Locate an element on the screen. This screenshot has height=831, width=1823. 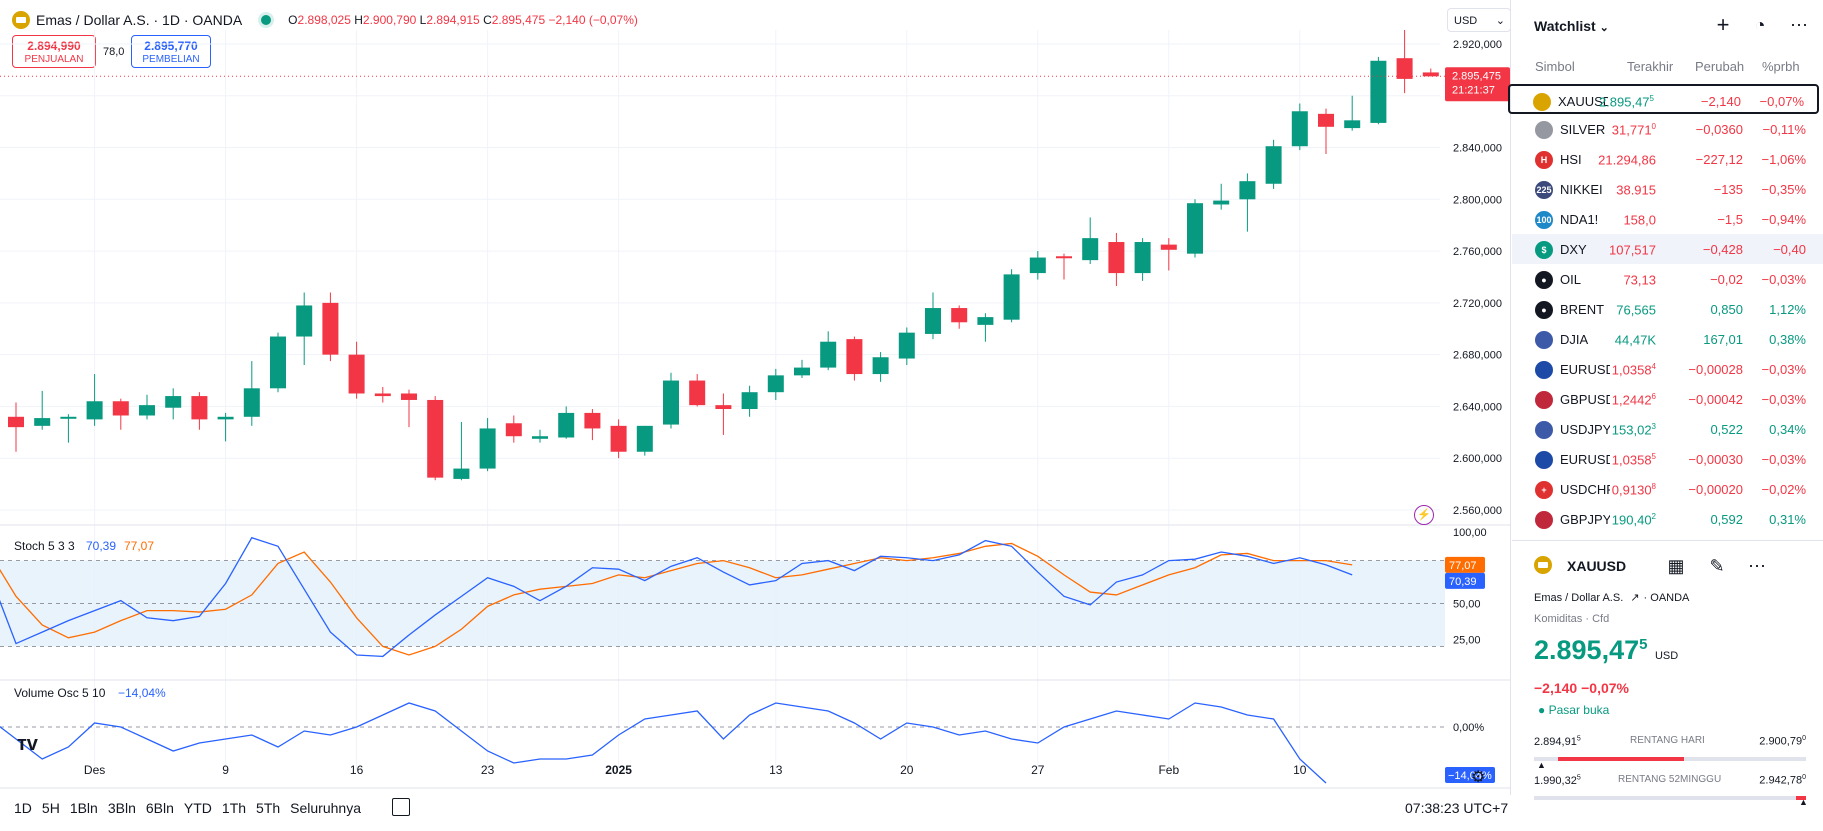
price-axis-label: 2.640,000 is located at coordinates (1477, 407).